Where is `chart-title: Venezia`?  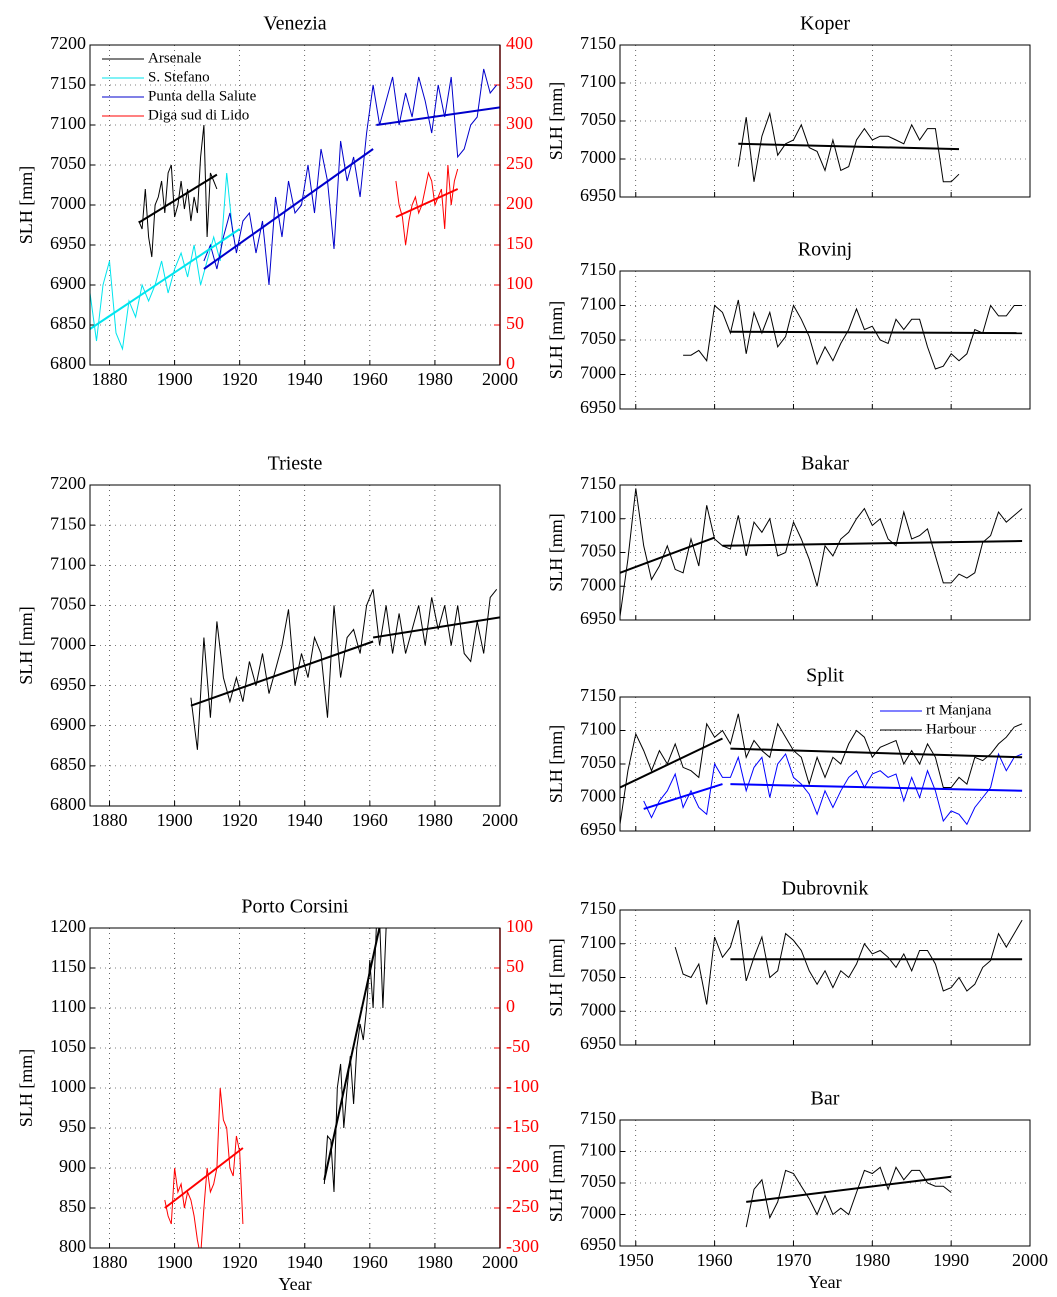 chart-title: Venezia is located at coordinates (294, 24).